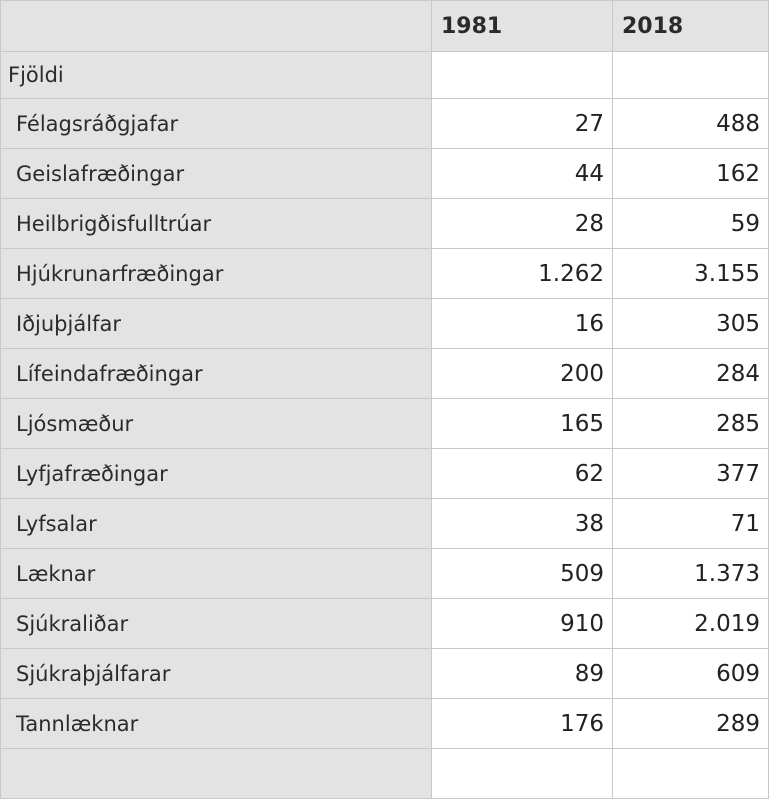 The height and width of the screenshot is (799, 772). What do you see at coordinates (690, 323) in the screenshot?
I see `cell-2018: 305` at bounding box center [690, 323].